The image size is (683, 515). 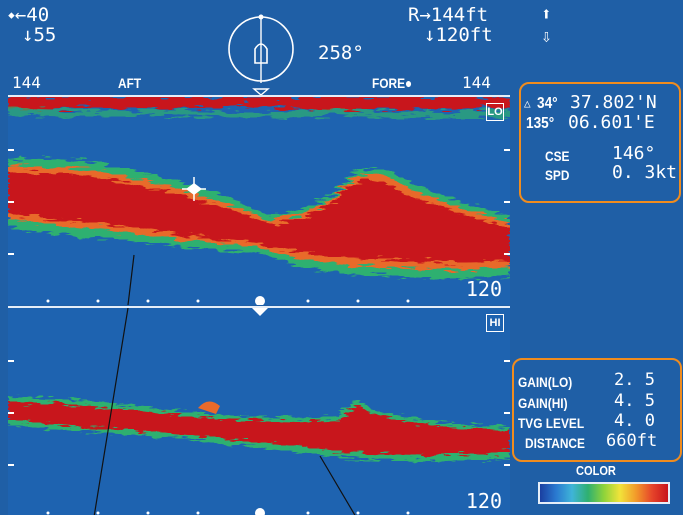 I want to click on distance-label: DISTANCE, so click(x=555, y=443).